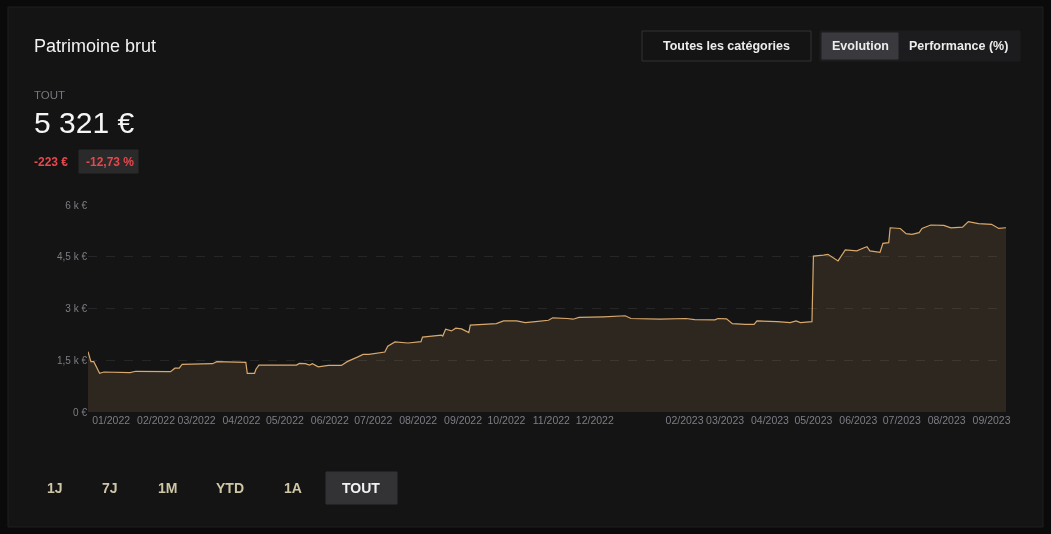 The width and height of the screenshot is (1051, 534). What do you see at coordinates (813, 419) in the screenshot?
I see `x-tick-label: 05/2023` at bounding box center [813, 419].